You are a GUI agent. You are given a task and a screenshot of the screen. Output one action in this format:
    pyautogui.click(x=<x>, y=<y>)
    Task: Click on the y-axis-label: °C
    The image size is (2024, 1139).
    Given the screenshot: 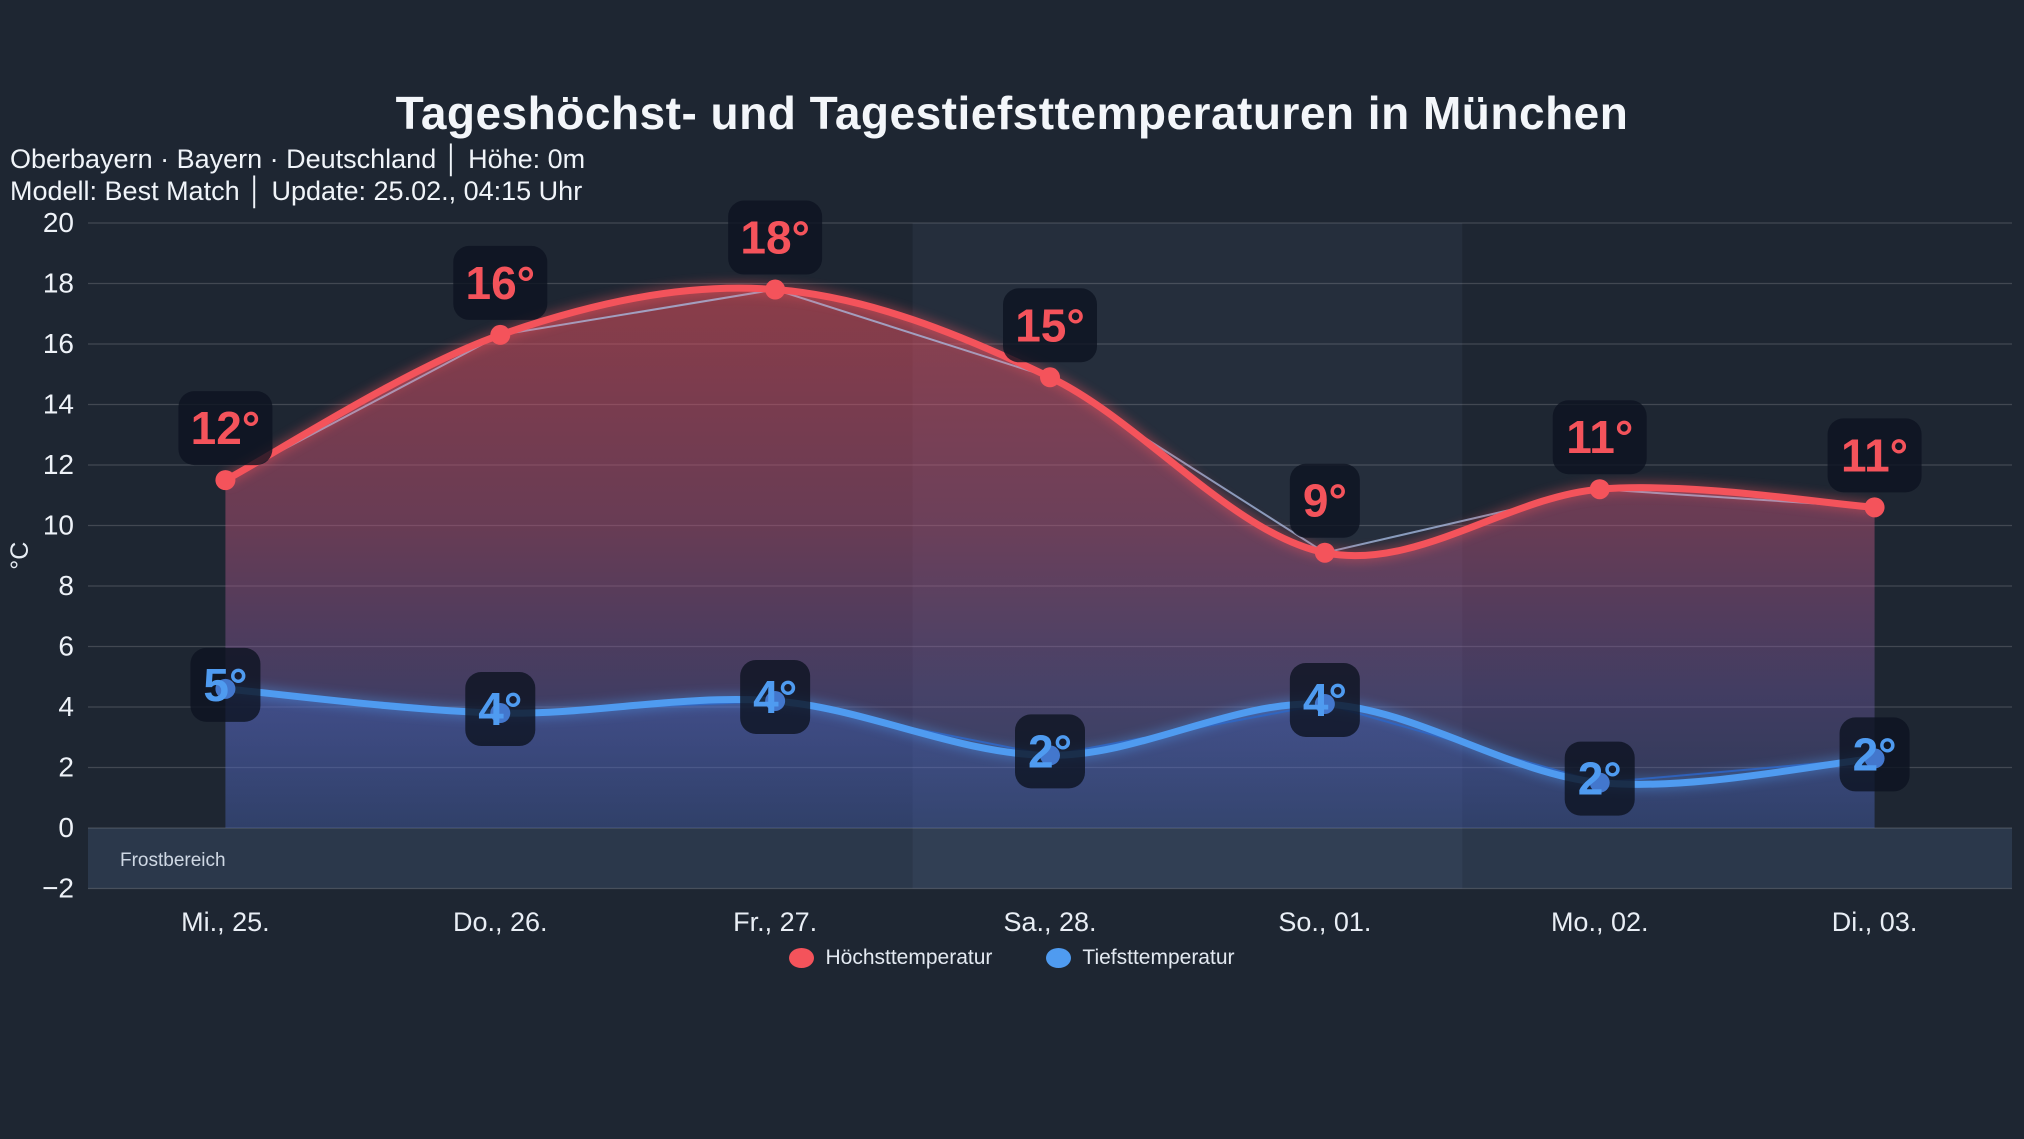 What is the action you would take?
    pyautogui.click(x=20, y=556)
    